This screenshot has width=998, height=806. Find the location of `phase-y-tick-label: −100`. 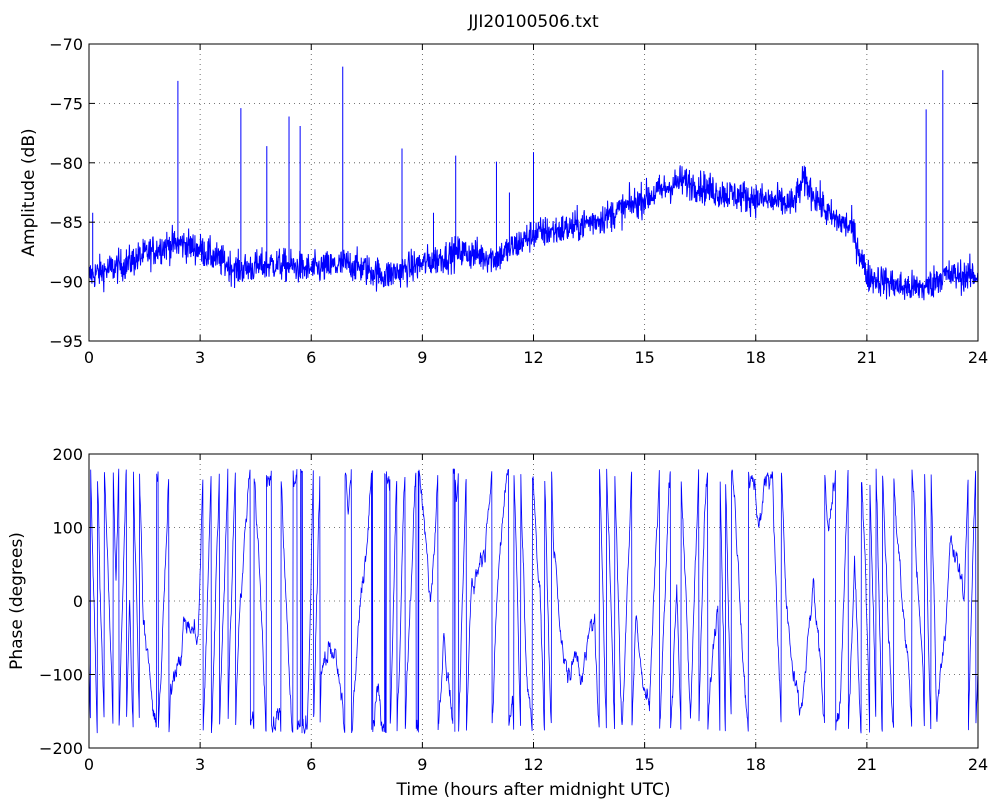

phase-y-tick-label: −100 is located at coordinates (61, 675).